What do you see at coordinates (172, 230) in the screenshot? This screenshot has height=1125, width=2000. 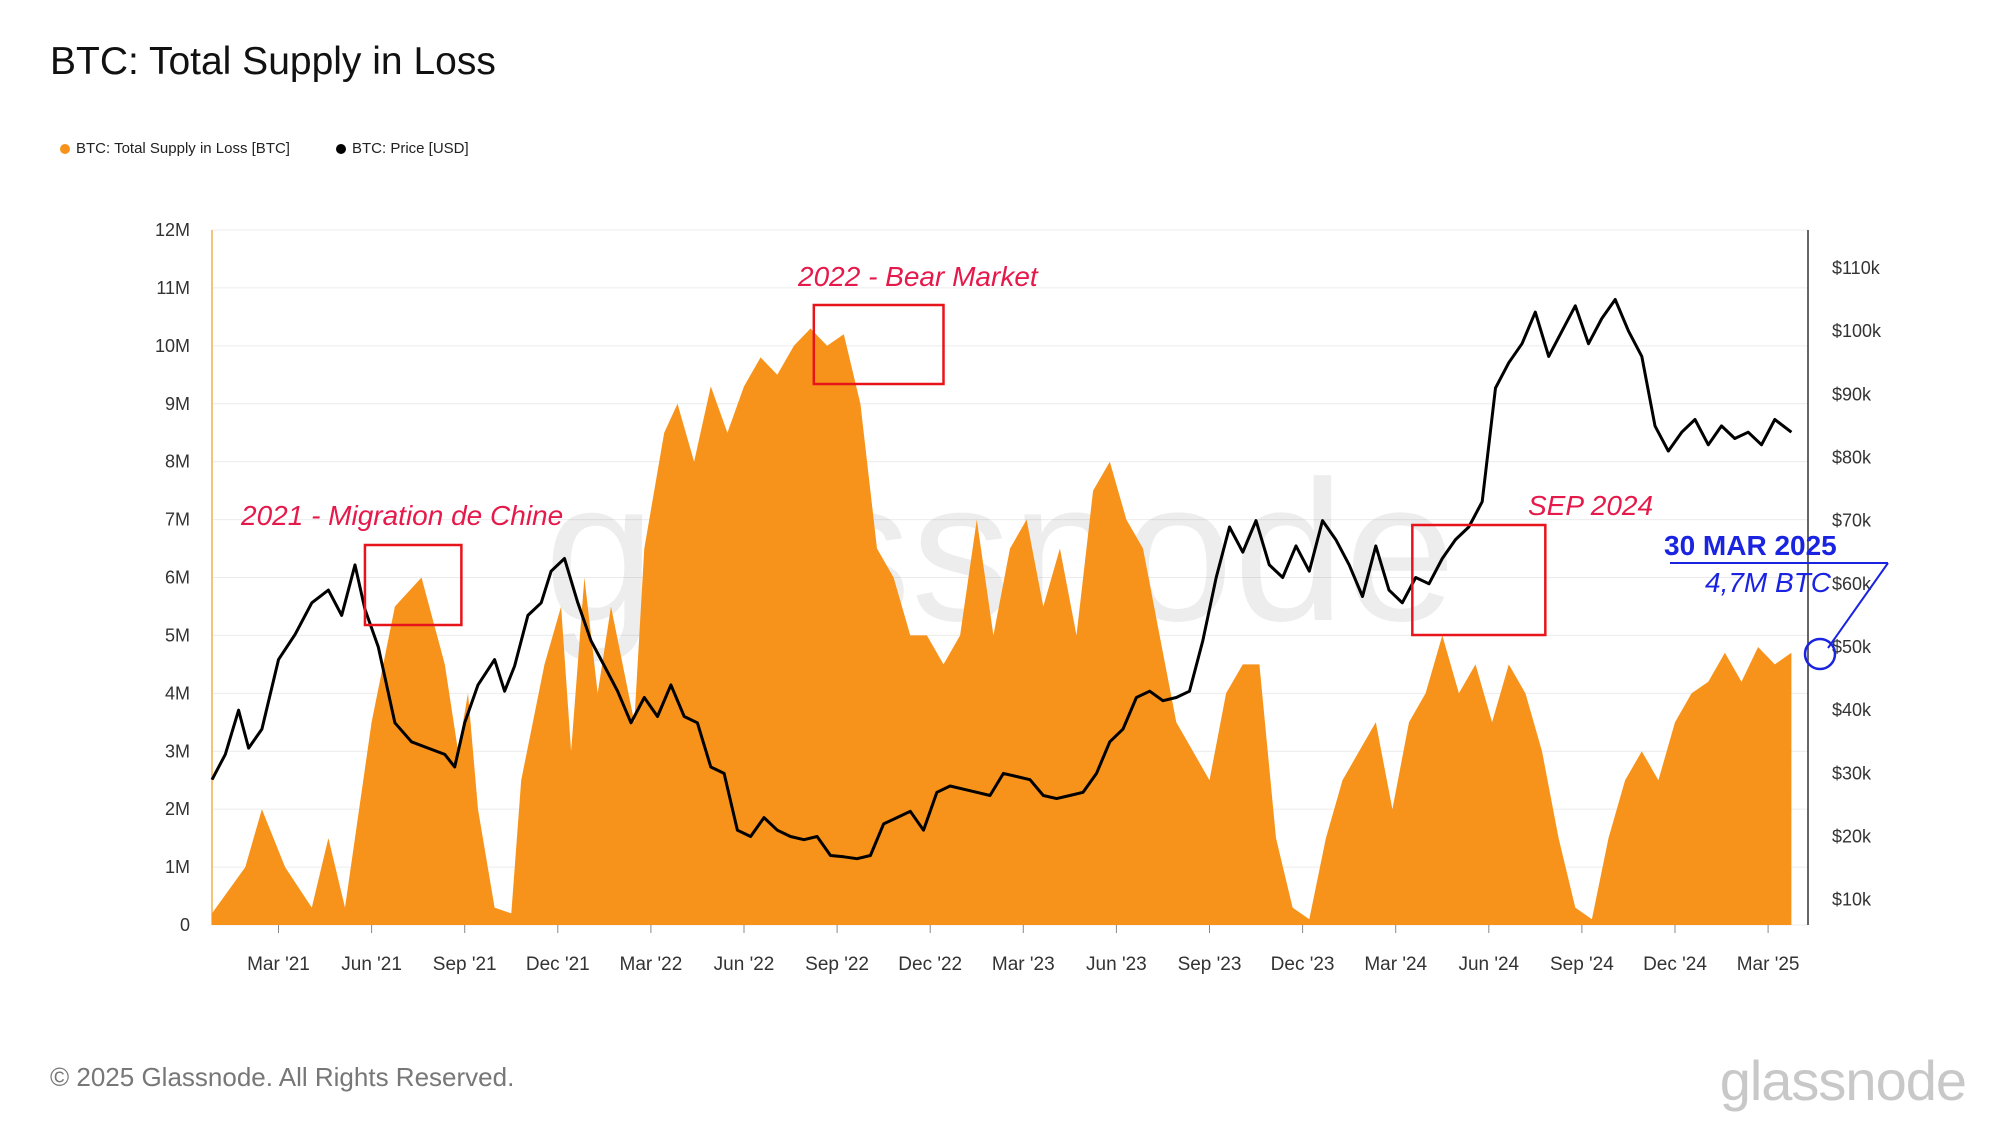 I see `left-axis-tick-label: 12M` at bounding box center [172, 230].